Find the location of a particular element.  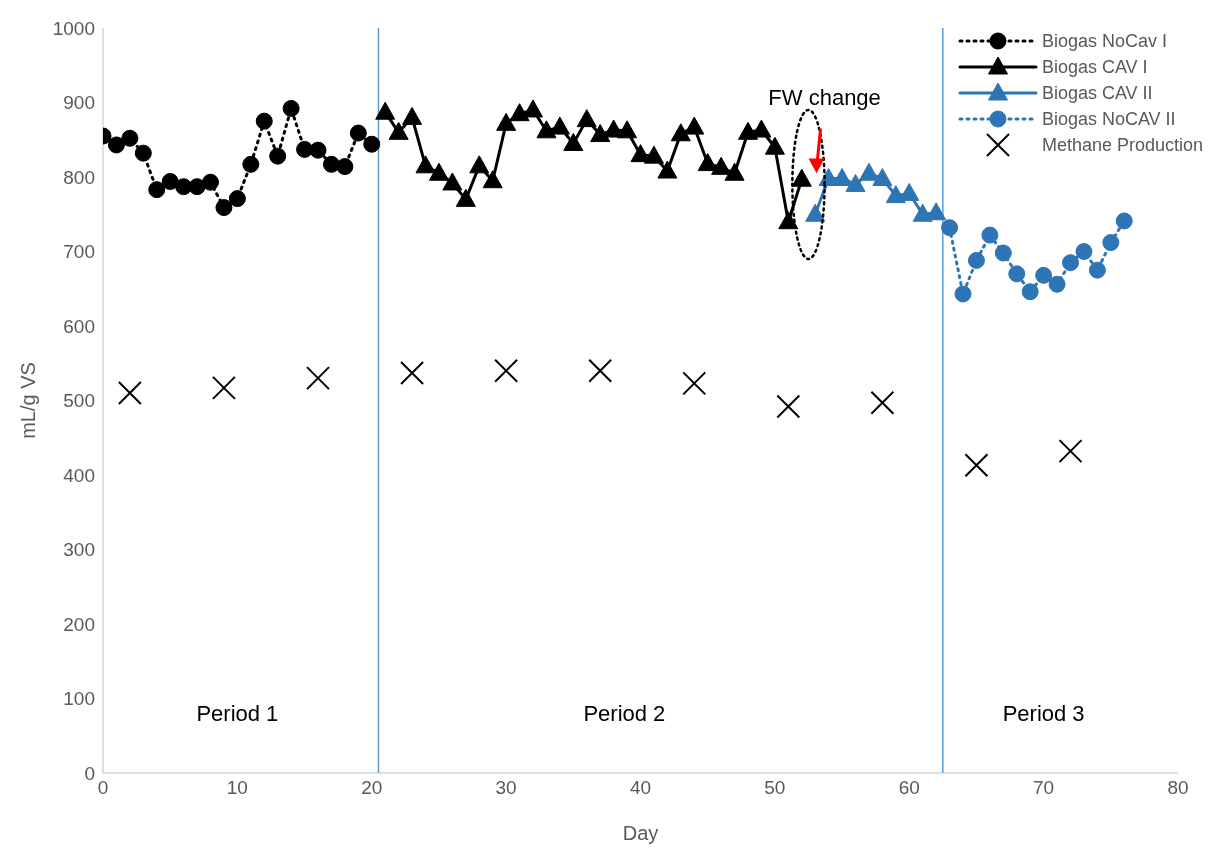

y-tick-label: 600 is located at coordinates (79, 326).